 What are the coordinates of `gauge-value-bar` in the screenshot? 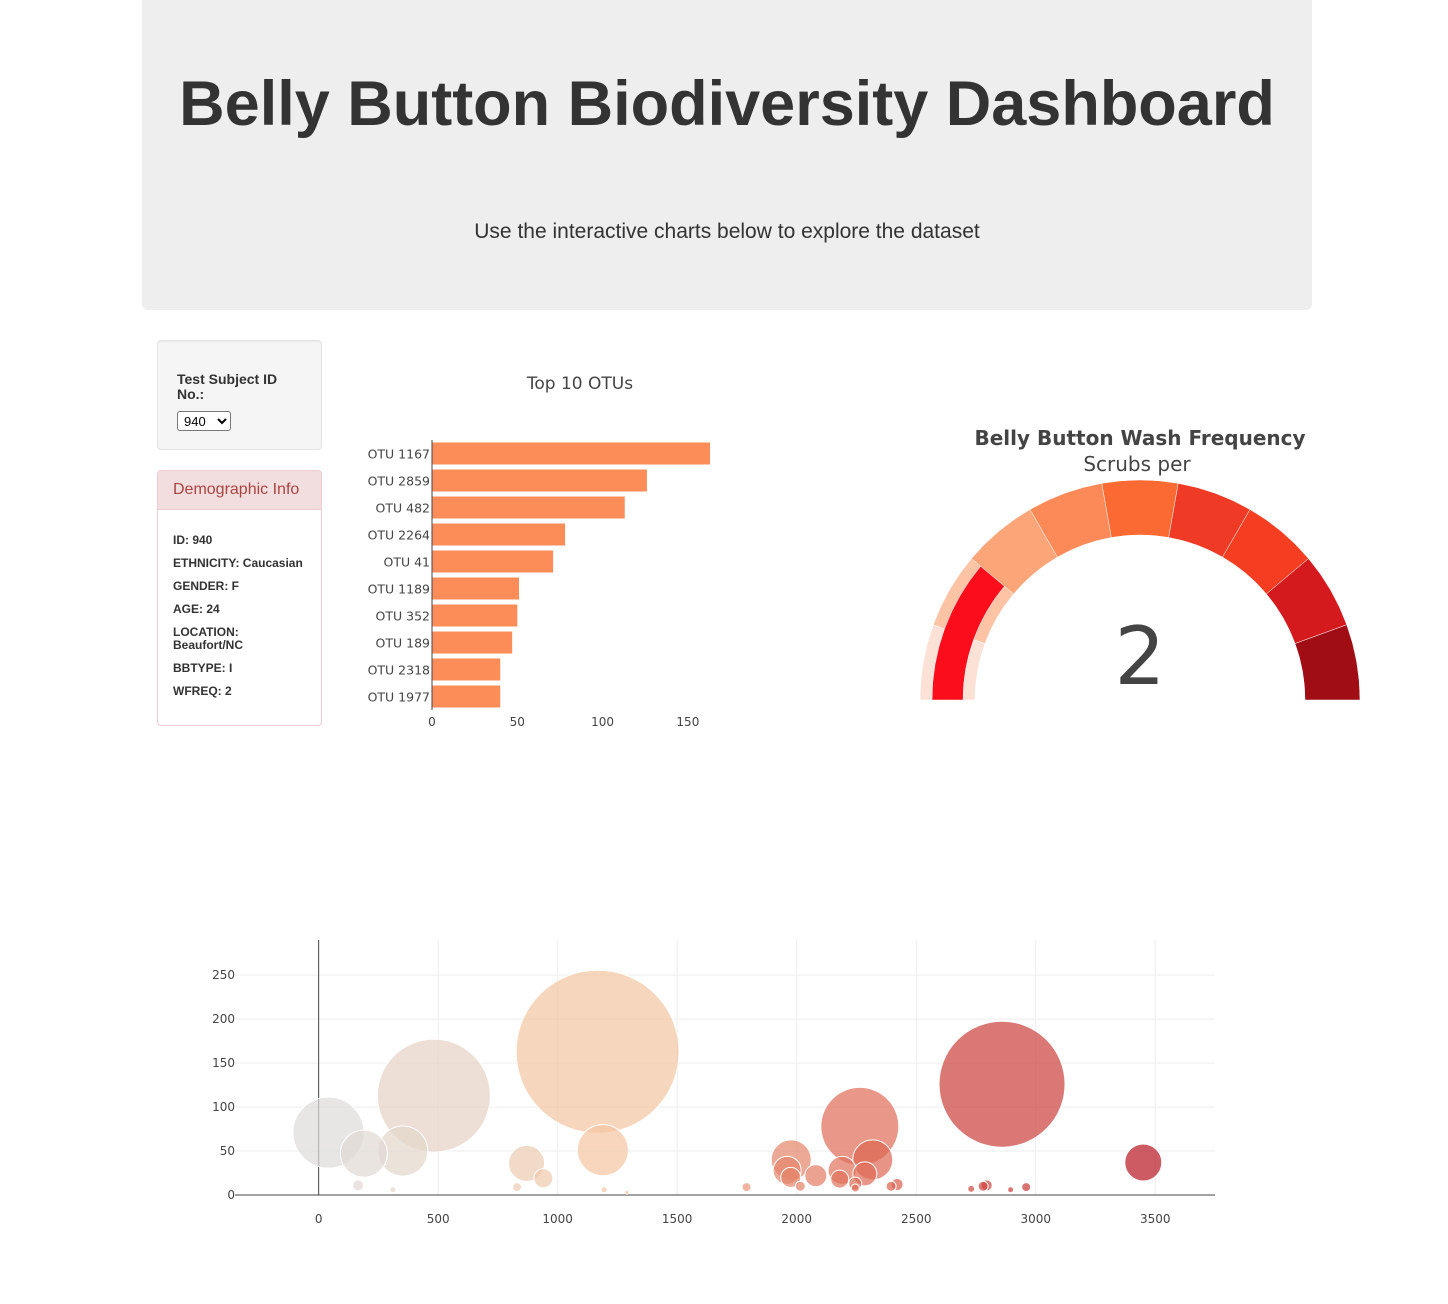 It's located at (968, 633).